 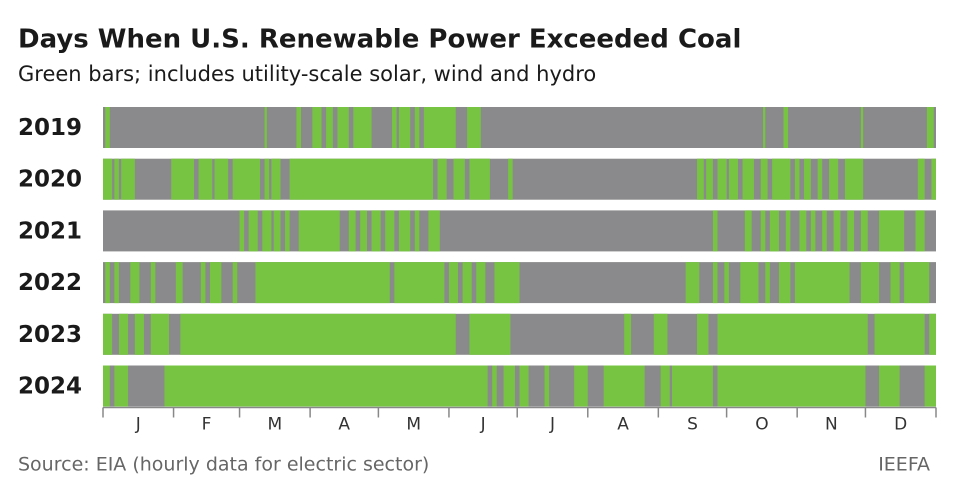 What do you see at coordinates (761, 425) in the screenshot?
I see `month-label: O` at bounding box center [761, 425].